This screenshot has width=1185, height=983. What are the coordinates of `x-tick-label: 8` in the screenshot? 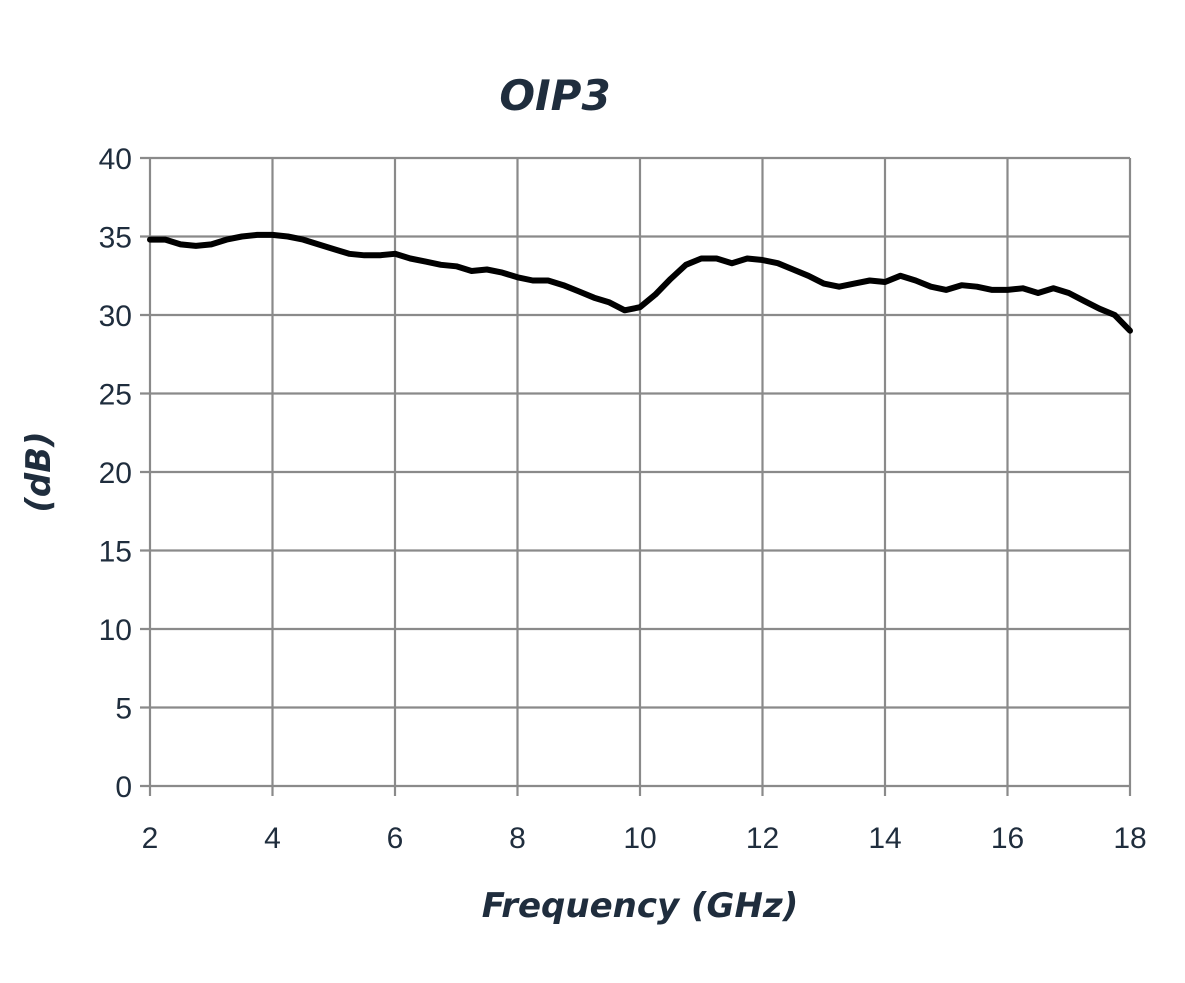 It's located at (517, 838).